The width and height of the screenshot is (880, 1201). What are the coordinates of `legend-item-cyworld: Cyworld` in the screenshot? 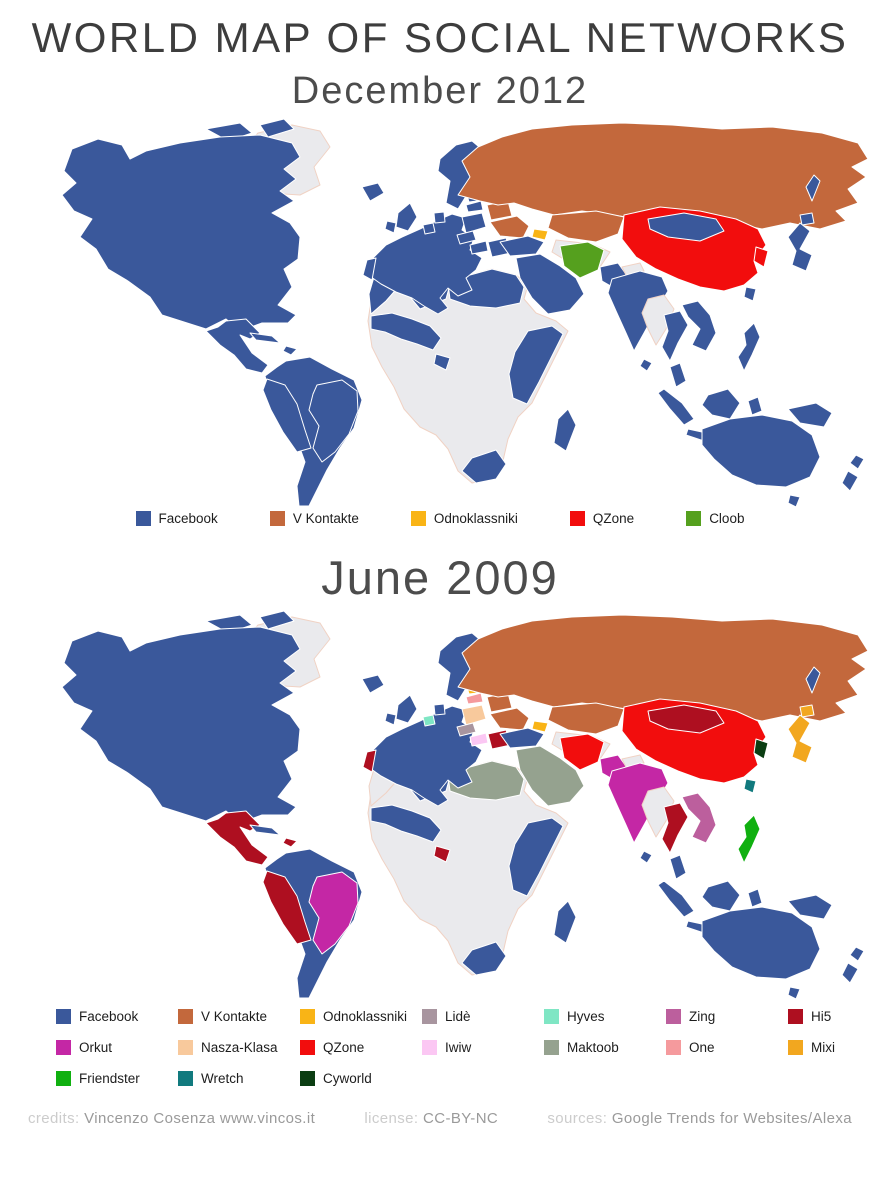 It's located at (361, 1078).